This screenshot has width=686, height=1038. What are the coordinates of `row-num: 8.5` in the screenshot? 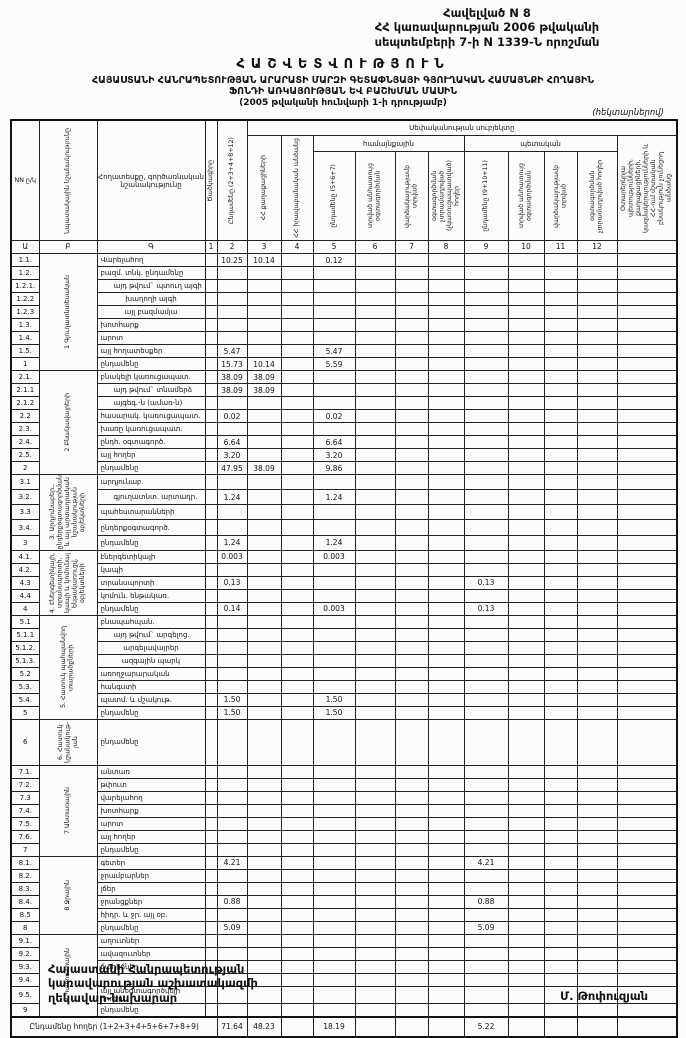 It's located at (25, 914).